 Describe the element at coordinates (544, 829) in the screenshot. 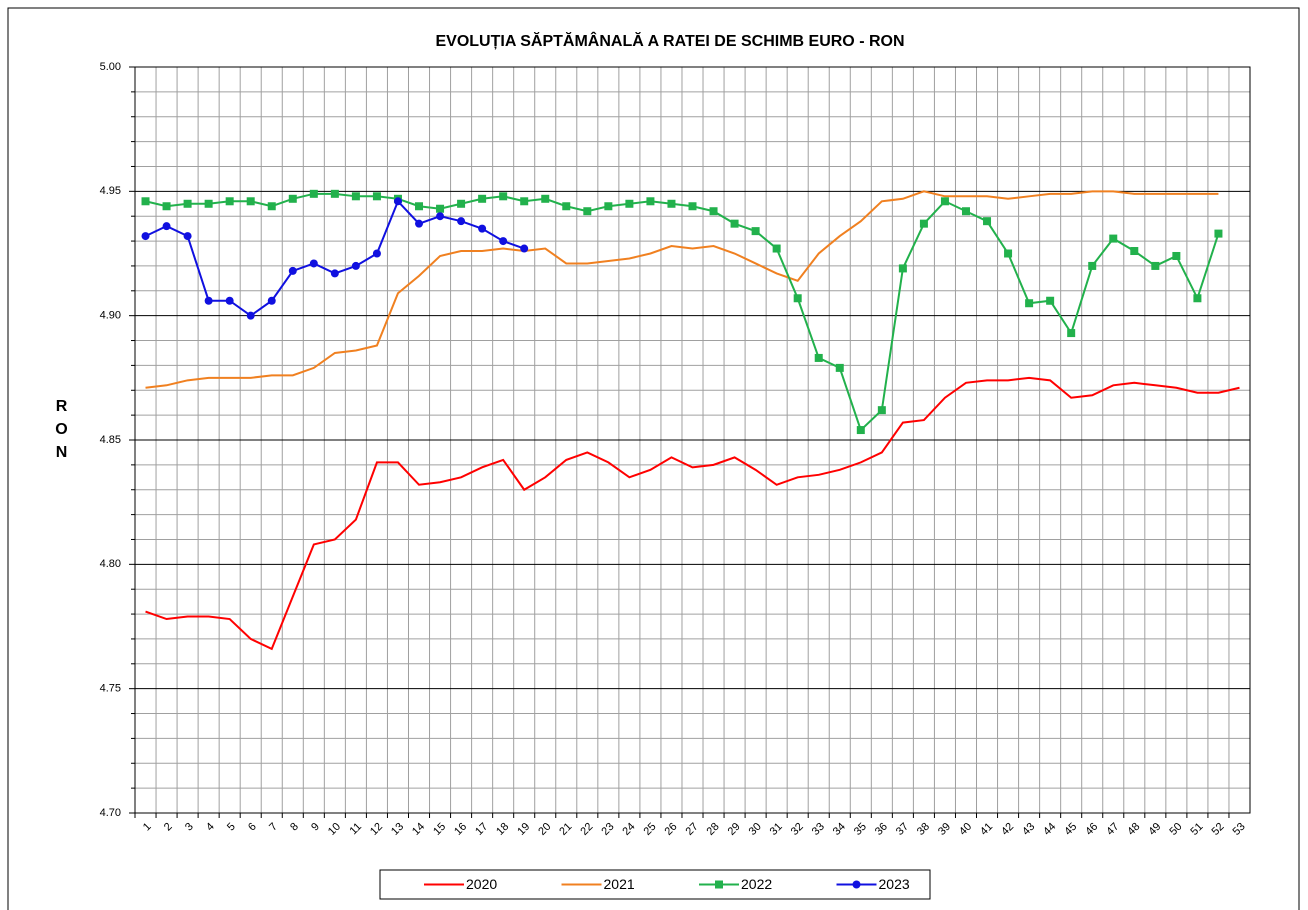

I see `x-tick-label: 20` at that location.